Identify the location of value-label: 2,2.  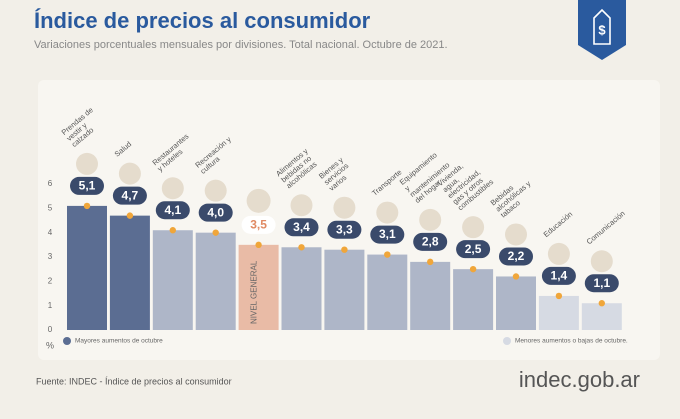
(516, 256).